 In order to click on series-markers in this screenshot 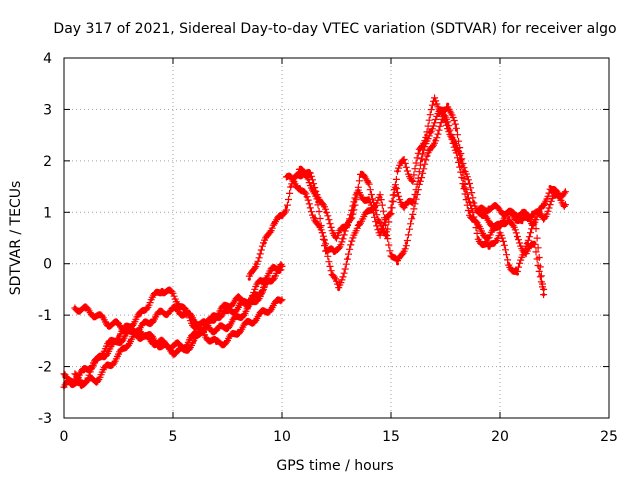, I will do `click(521, 207)`.